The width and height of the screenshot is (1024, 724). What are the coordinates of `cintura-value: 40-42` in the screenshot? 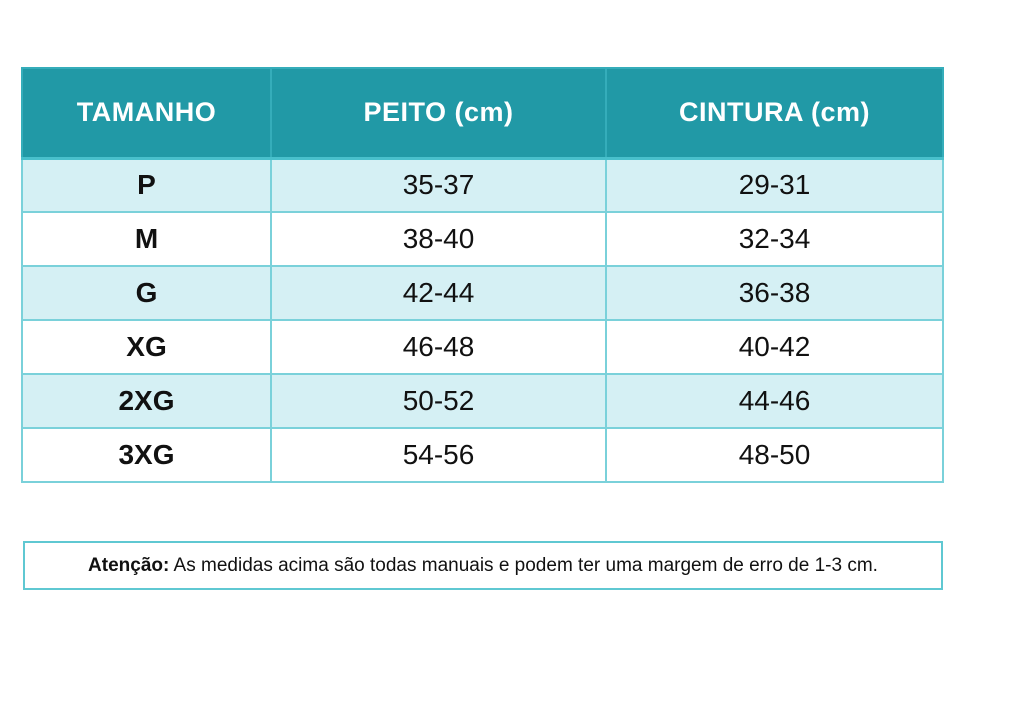 It's located at (774, 347).